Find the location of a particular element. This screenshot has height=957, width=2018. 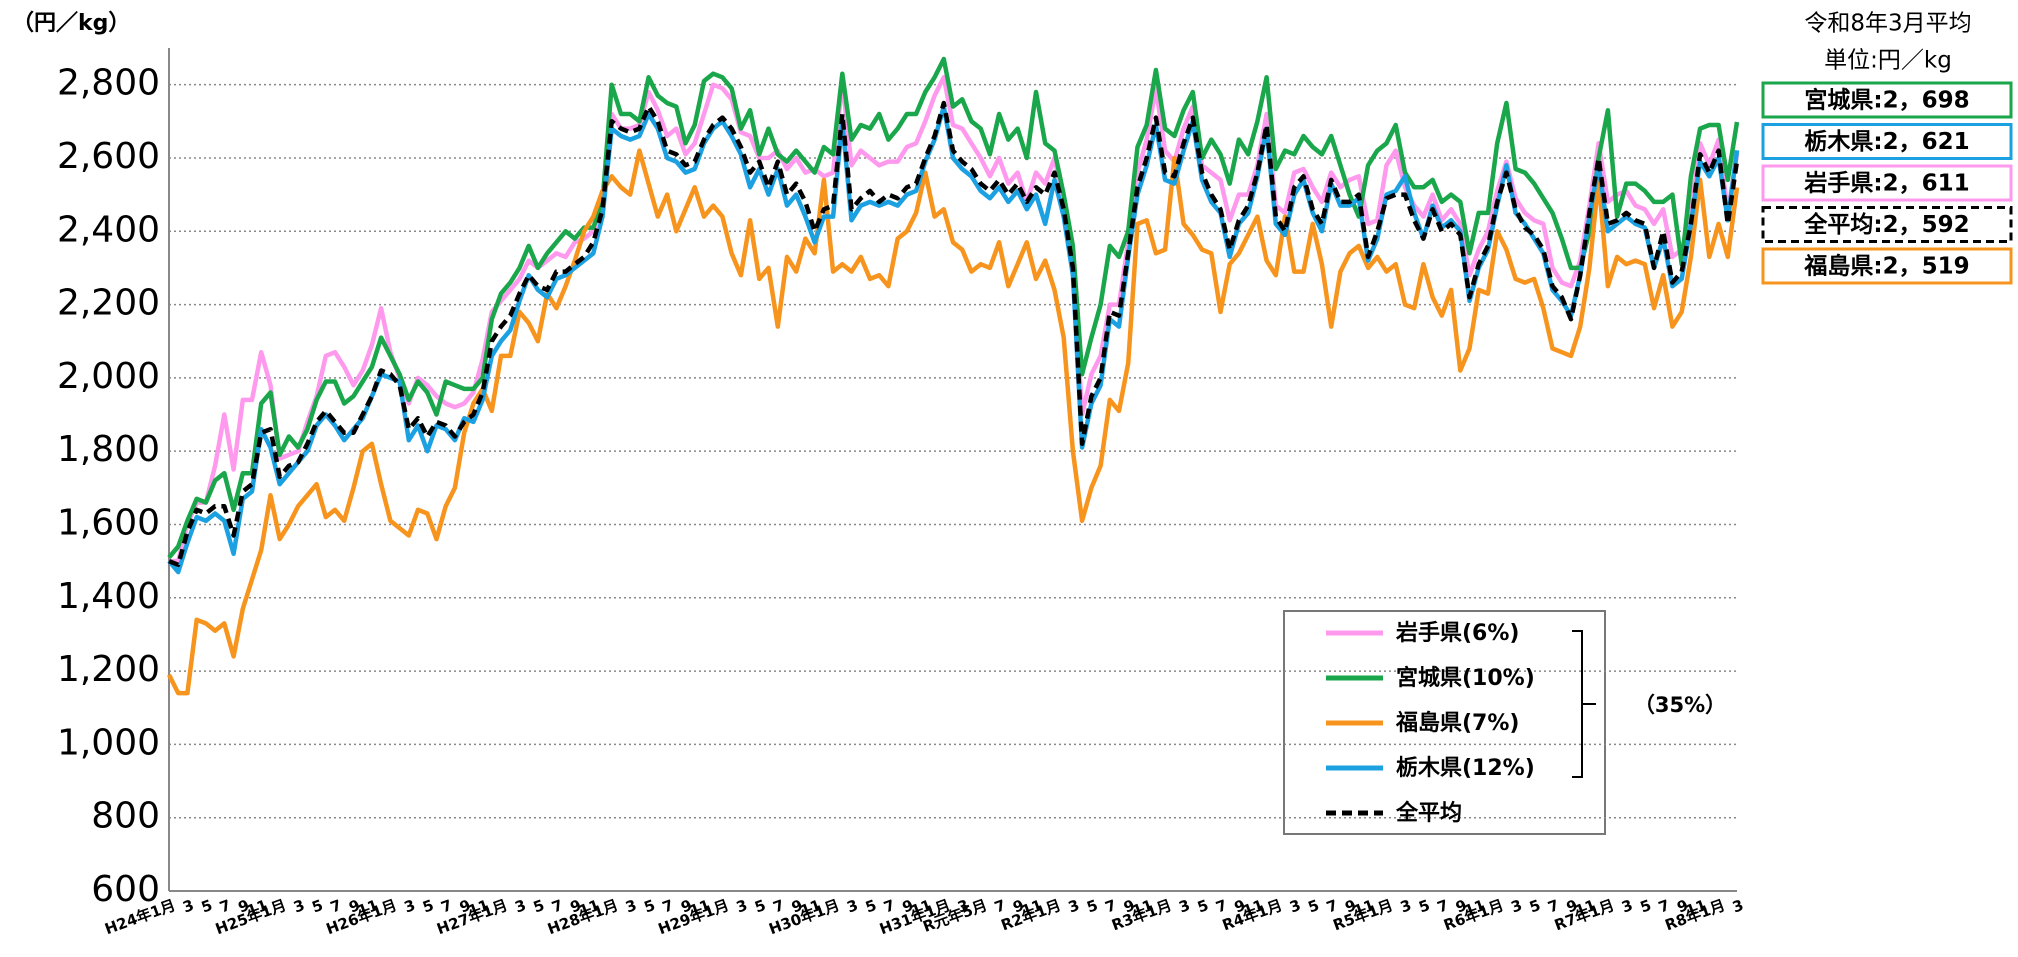

y-tick-label: 1,600 is located at coordinates (108, 522).